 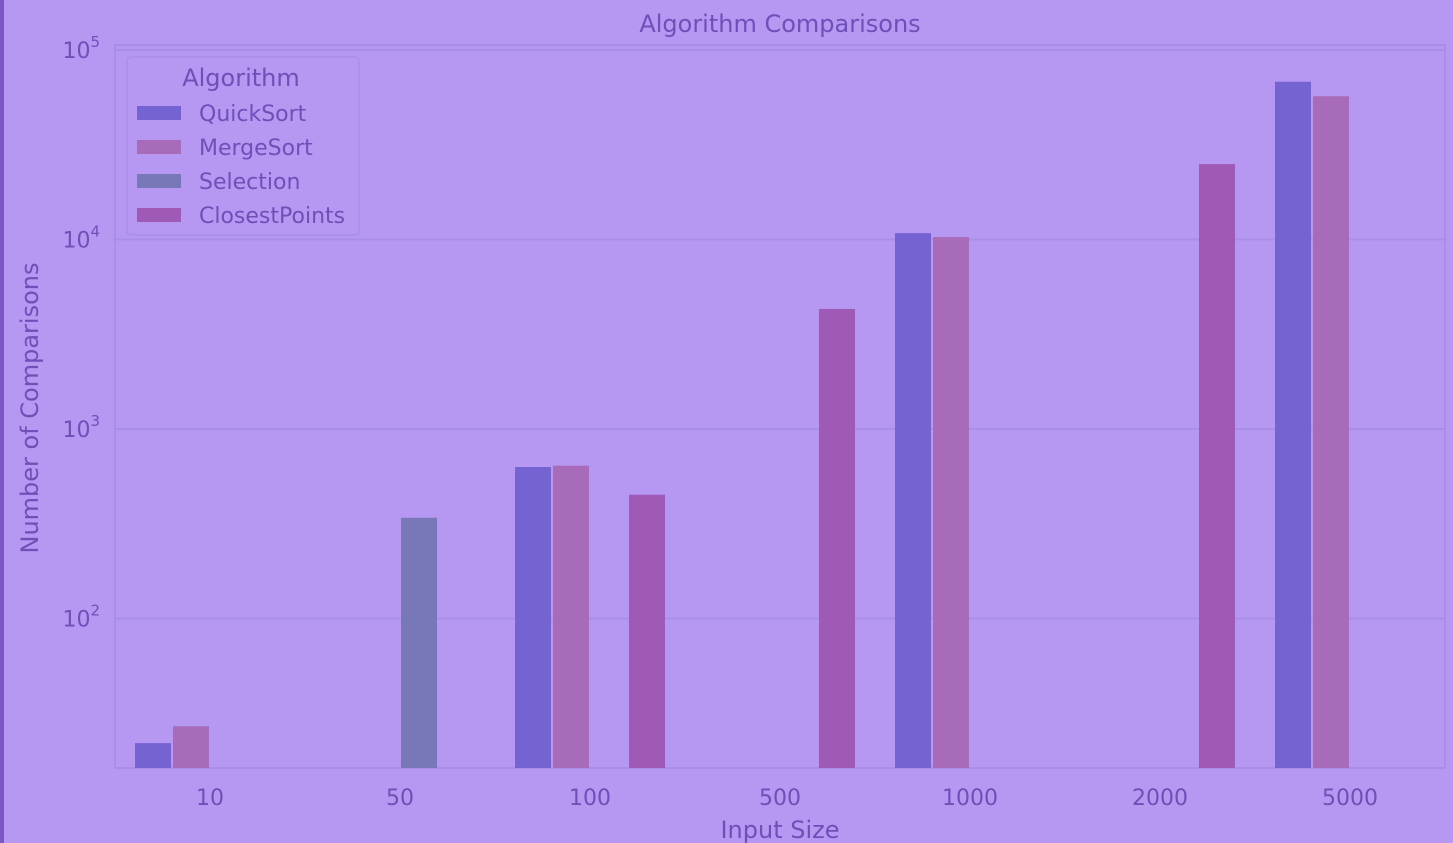 I want to click on x-tick-label: 1000, so click(x=970, y=798).